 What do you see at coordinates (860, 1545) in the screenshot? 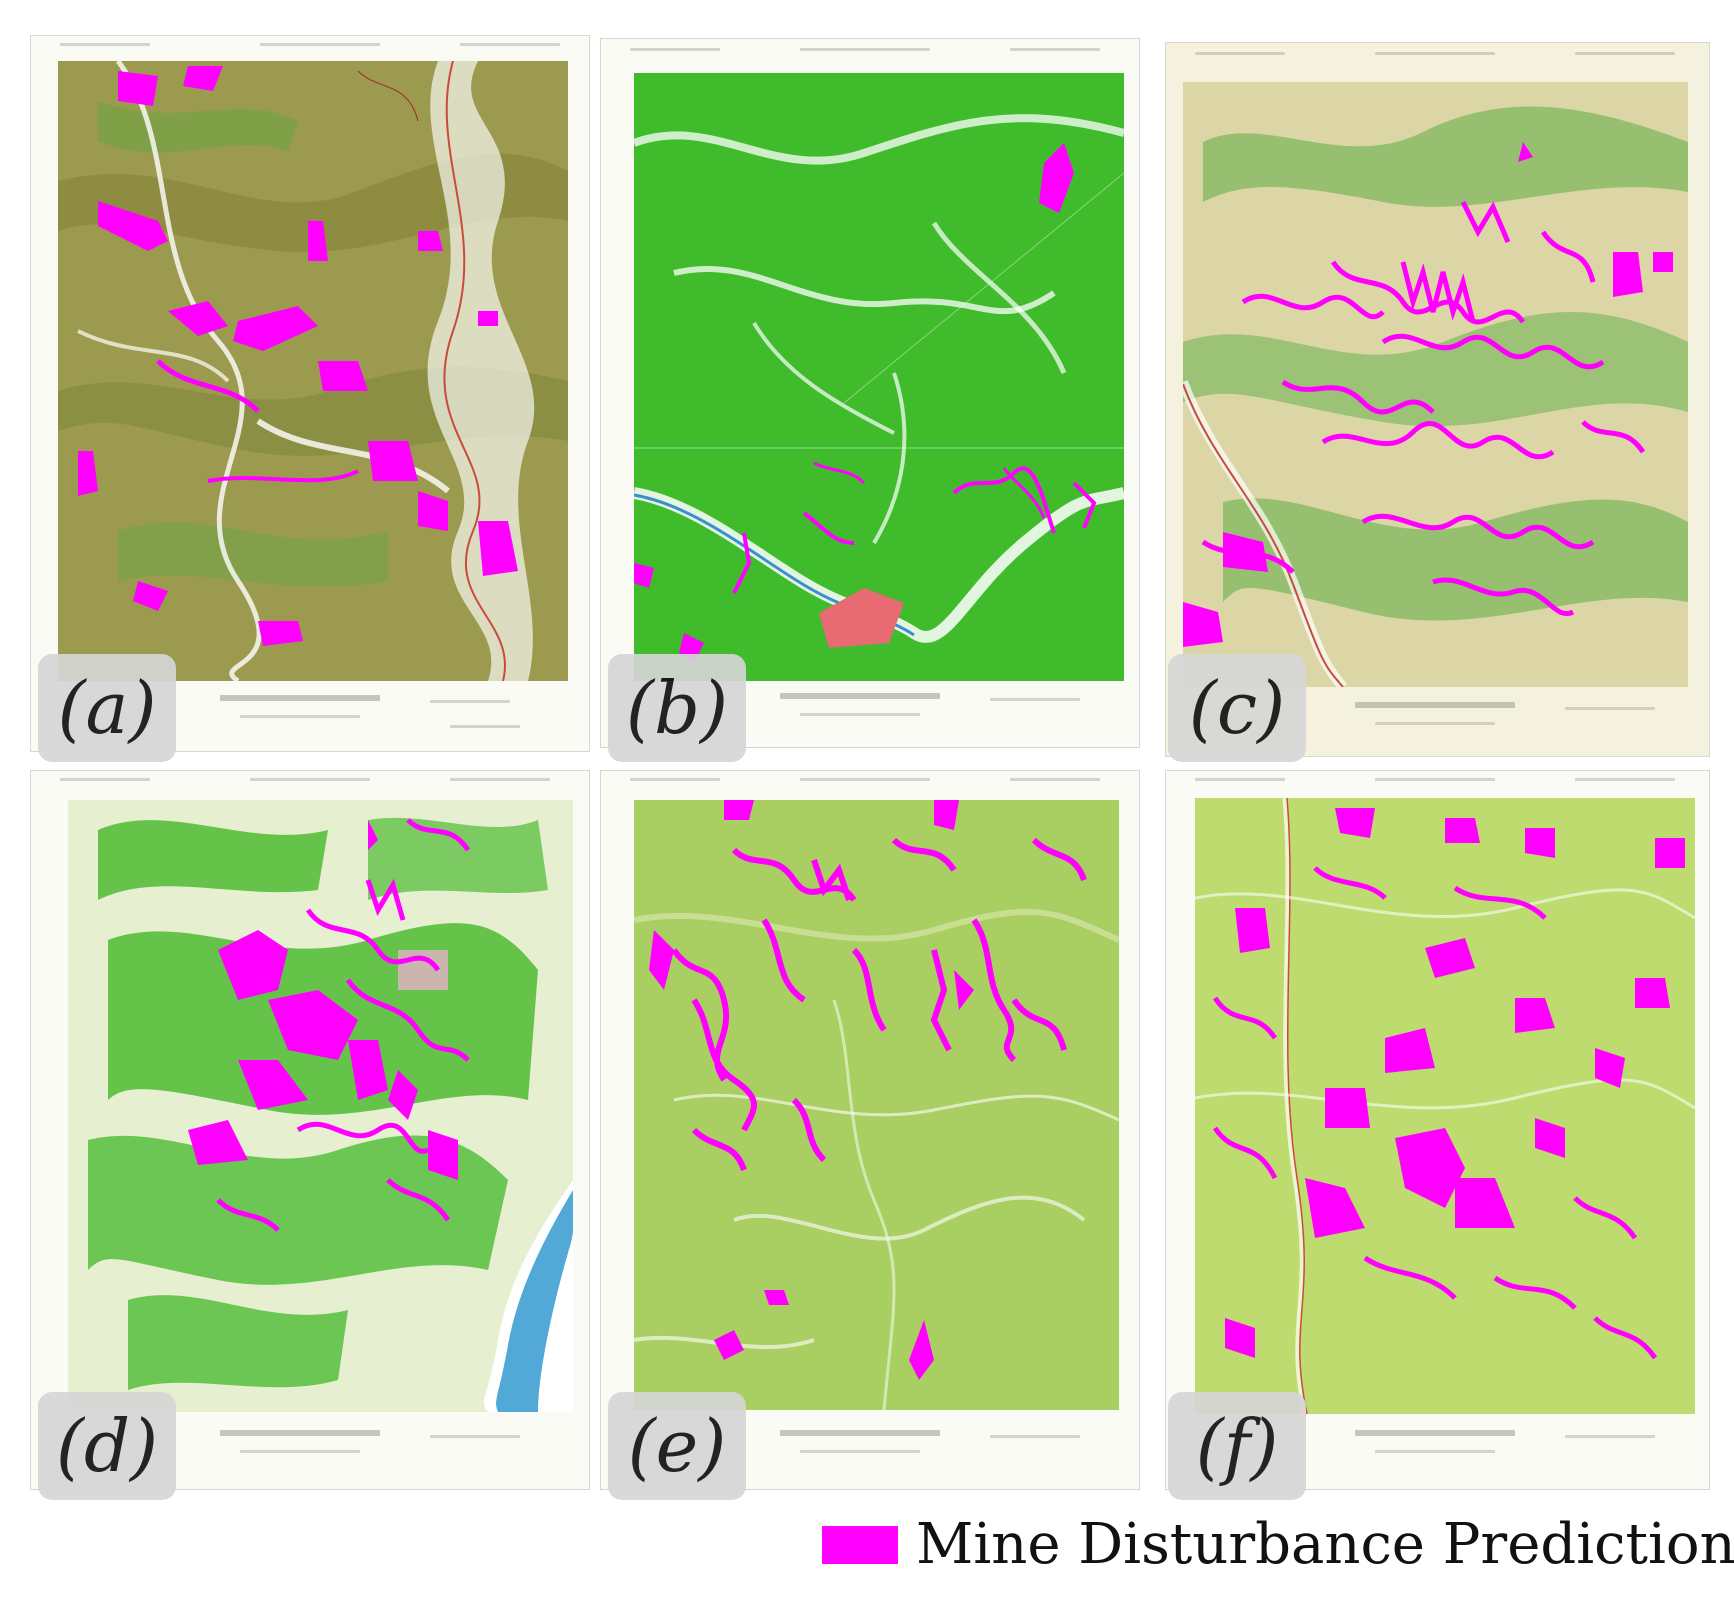
I see `legend-swatch` at bounding box center [860, 1545].